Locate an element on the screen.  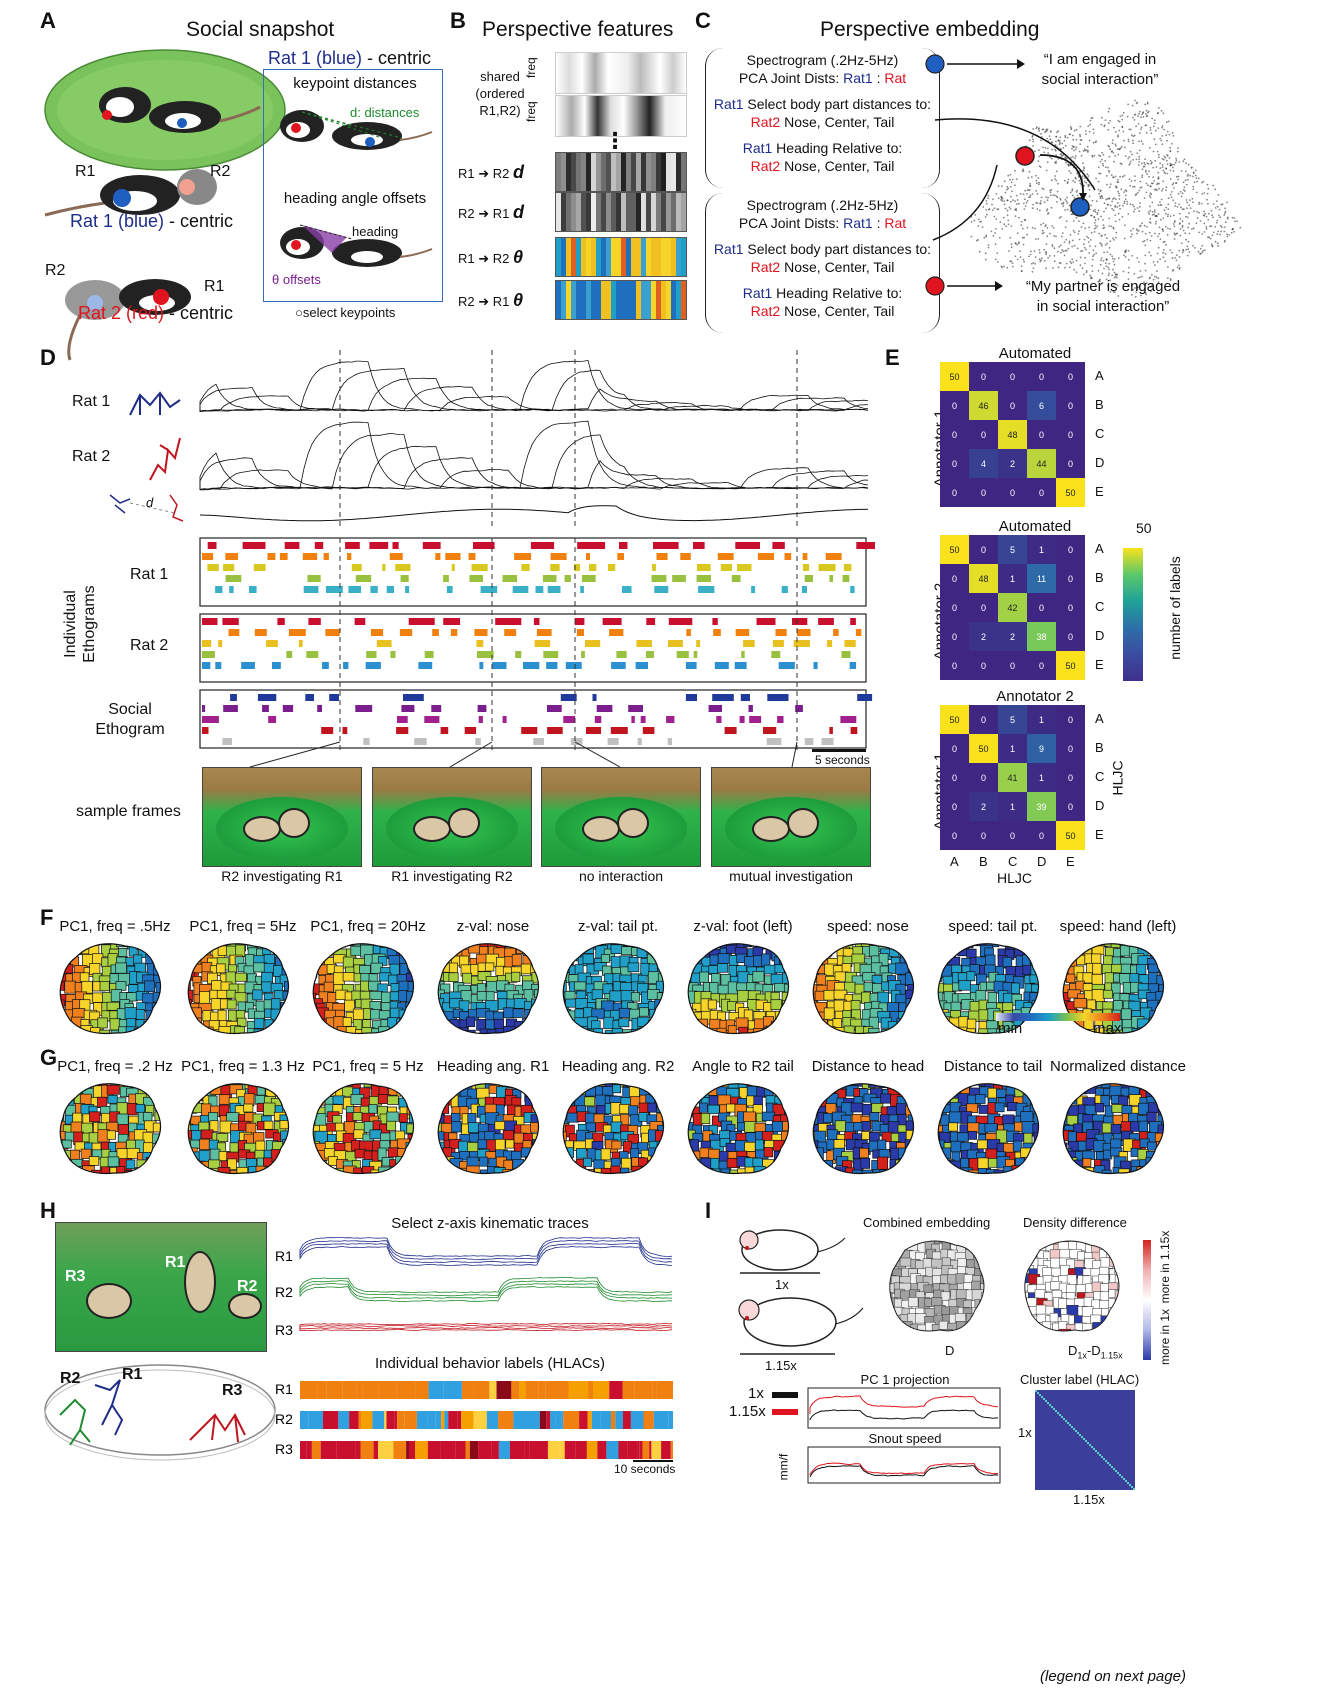
r2-label-a2: R2 is located at coordinates (55, 270).